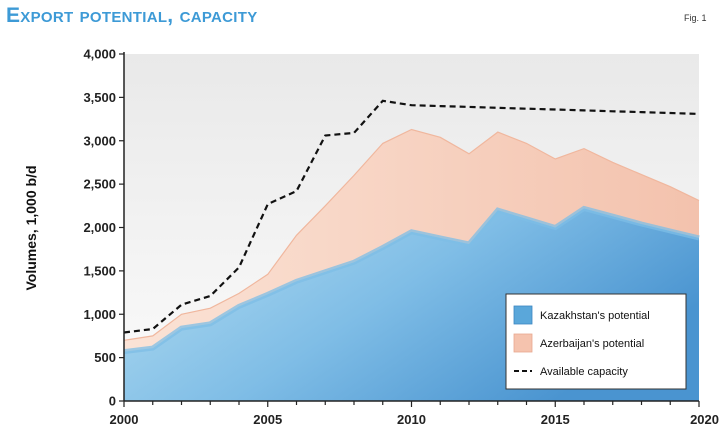 This screenshot has width=720, height=434. What do you see at coordinates (555, 419) in the screenshot?
I see `x-tick-label: 2015` at bounding box center [555, 419].